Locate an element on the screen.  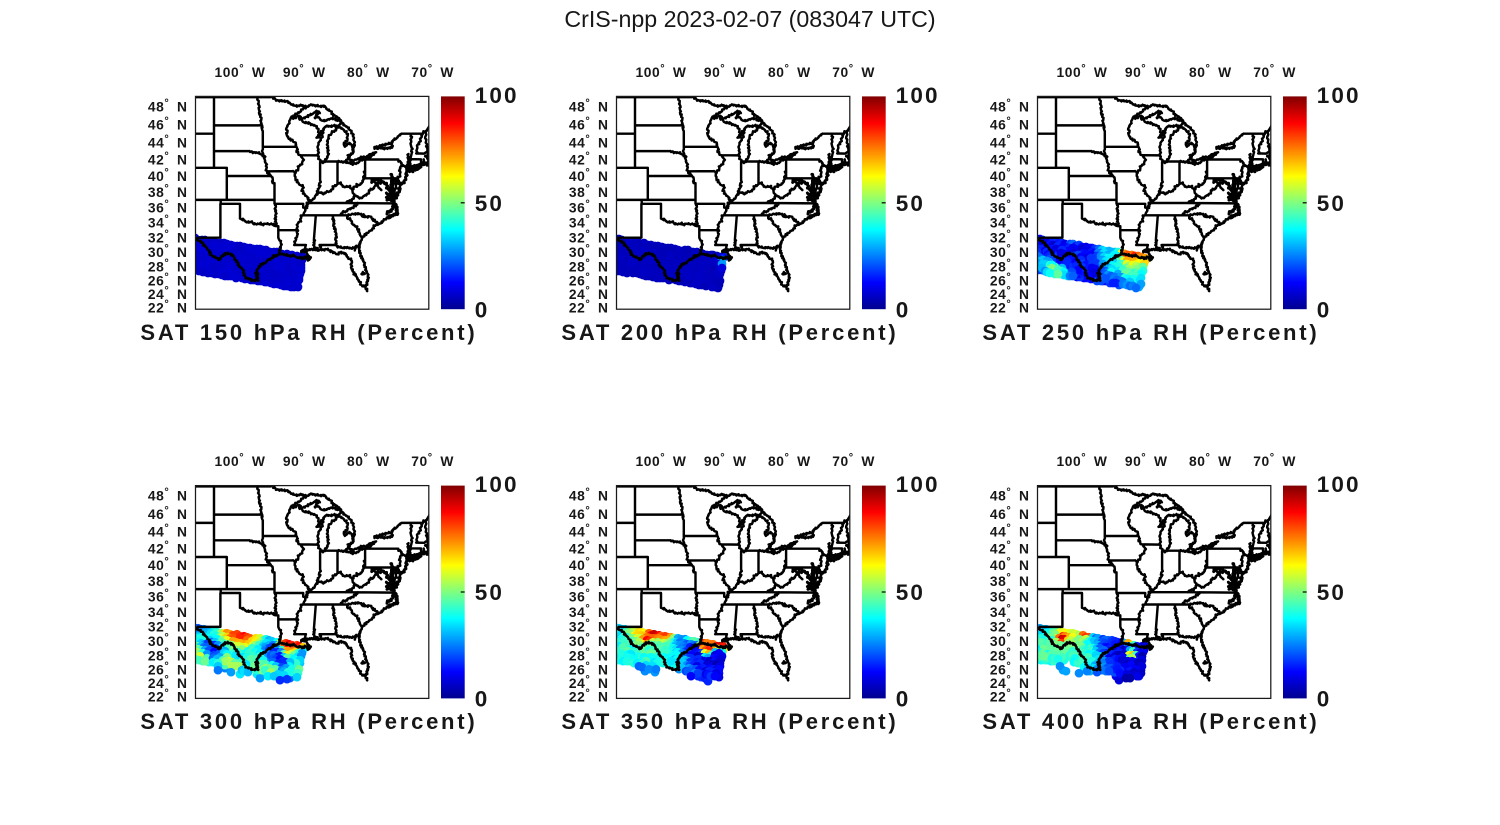
svg-text: SAT 250 hPa RH (Percent) is located at coordinates (1150, 332).